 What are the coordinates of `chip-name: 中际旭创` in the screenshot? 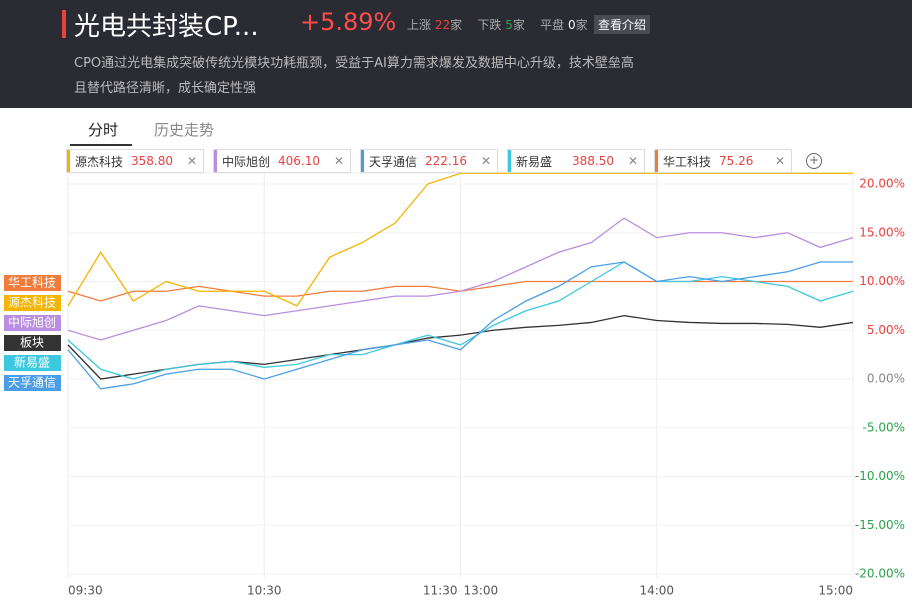 It's located at (246, 161).